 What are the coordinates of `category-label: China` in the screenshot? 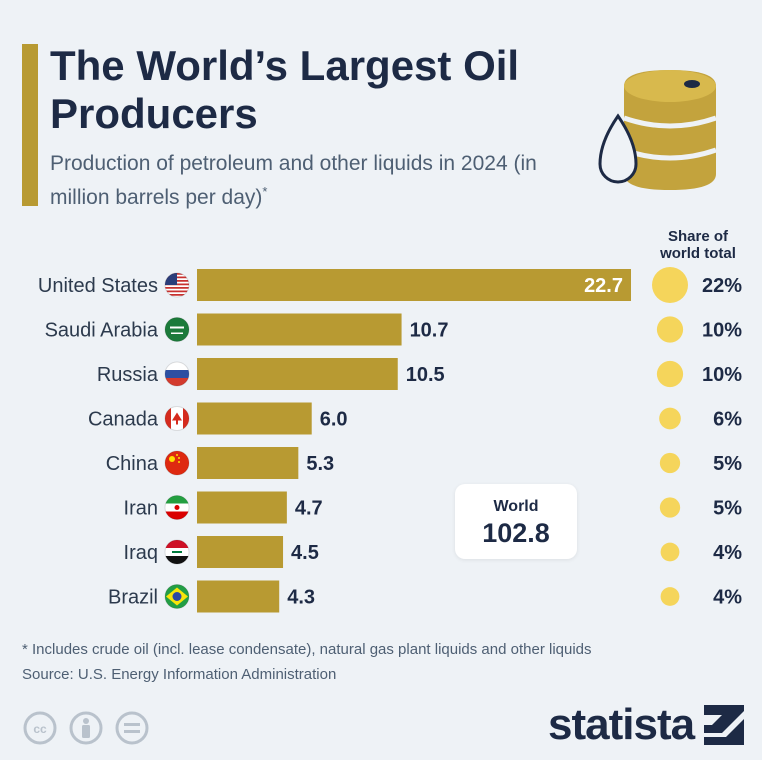 It's located at (132, 464).